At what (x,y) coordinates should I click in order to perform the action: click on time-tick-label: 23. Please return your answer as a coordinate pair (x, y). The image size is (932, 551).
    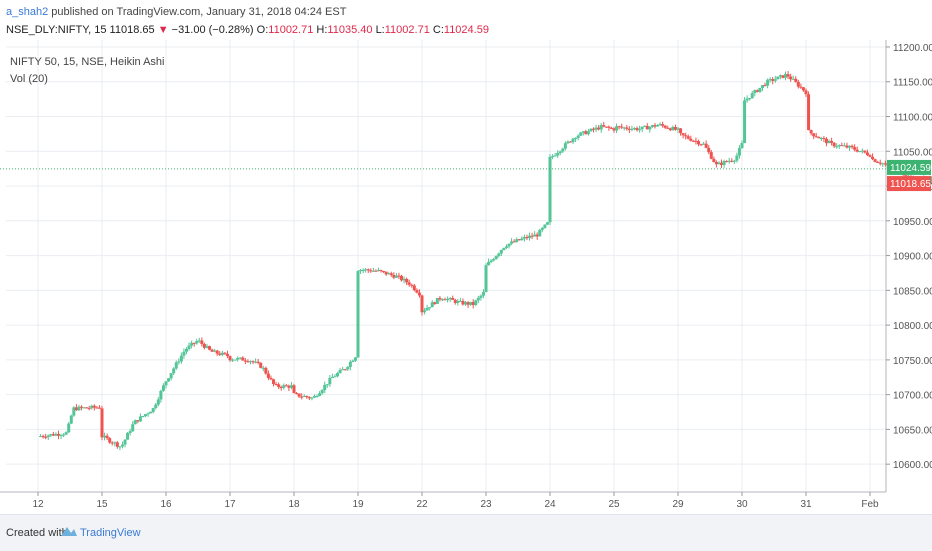
    Looking at the image, I should click on (486, 504).